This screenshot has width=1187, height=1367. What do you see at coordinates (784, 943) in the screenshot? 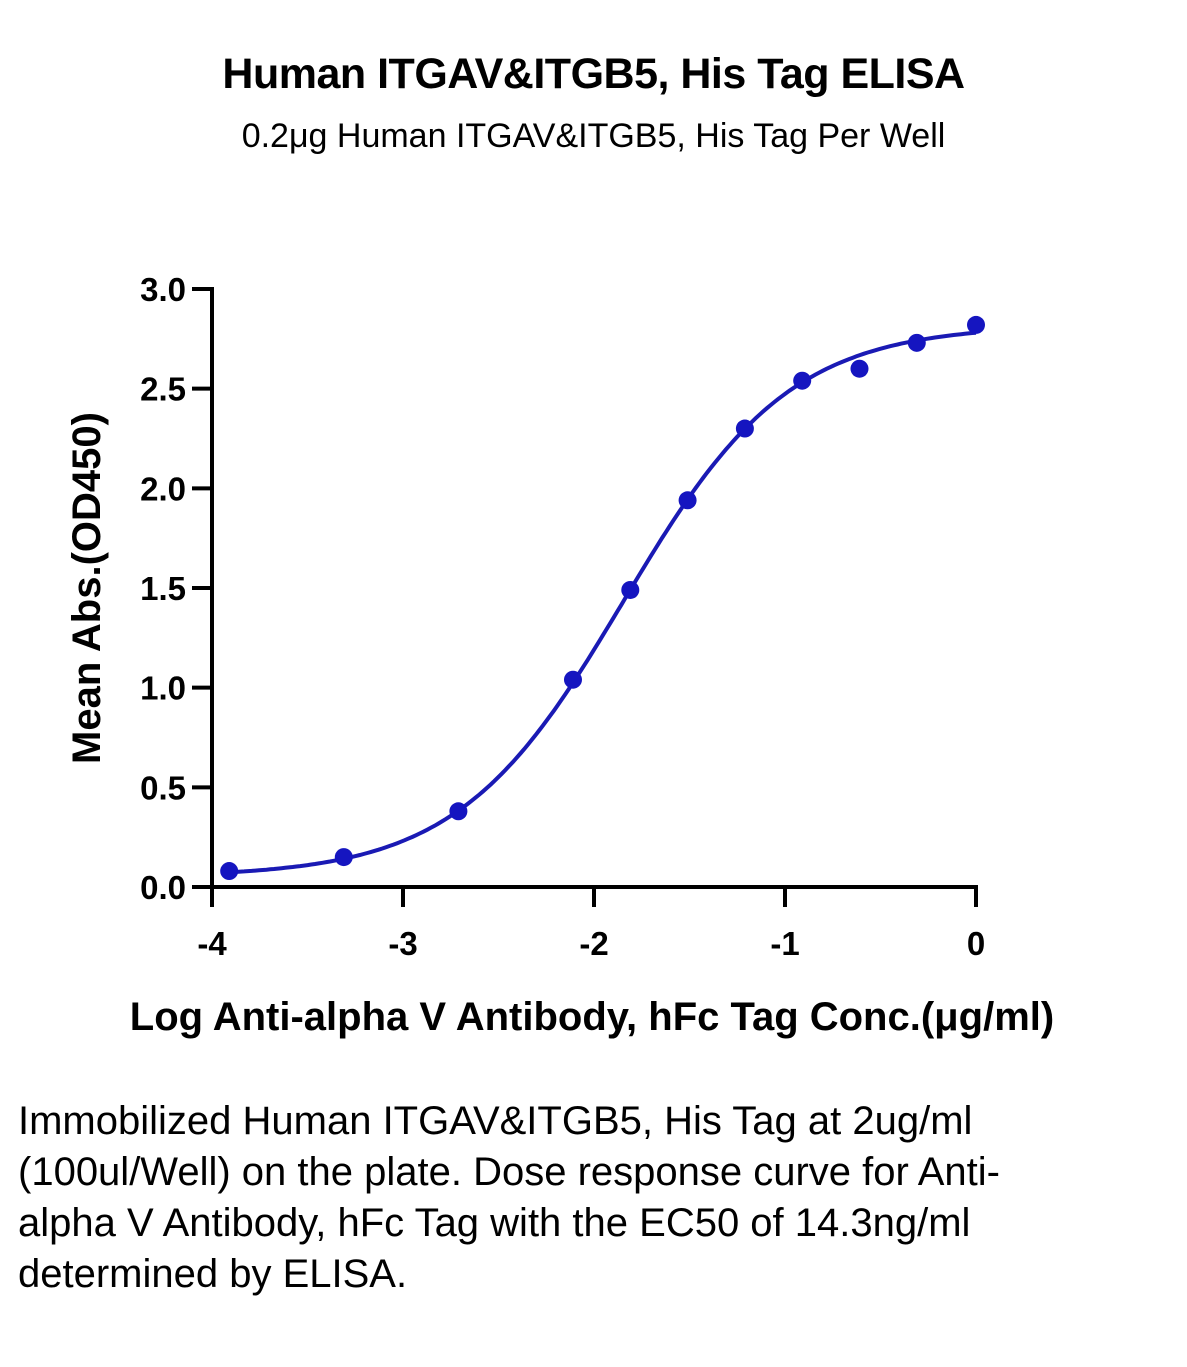
I see `x-tick-label: -1` at bounding box center [784, 943].